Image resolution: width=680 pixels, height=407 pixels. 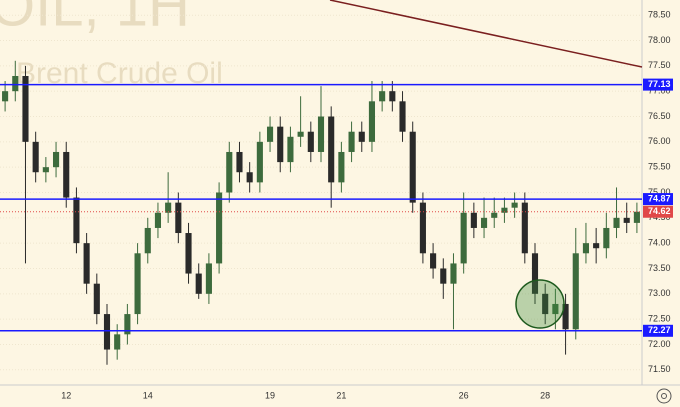 I want to click on y-tick-label: 72.50, so click(x=659, y=319).